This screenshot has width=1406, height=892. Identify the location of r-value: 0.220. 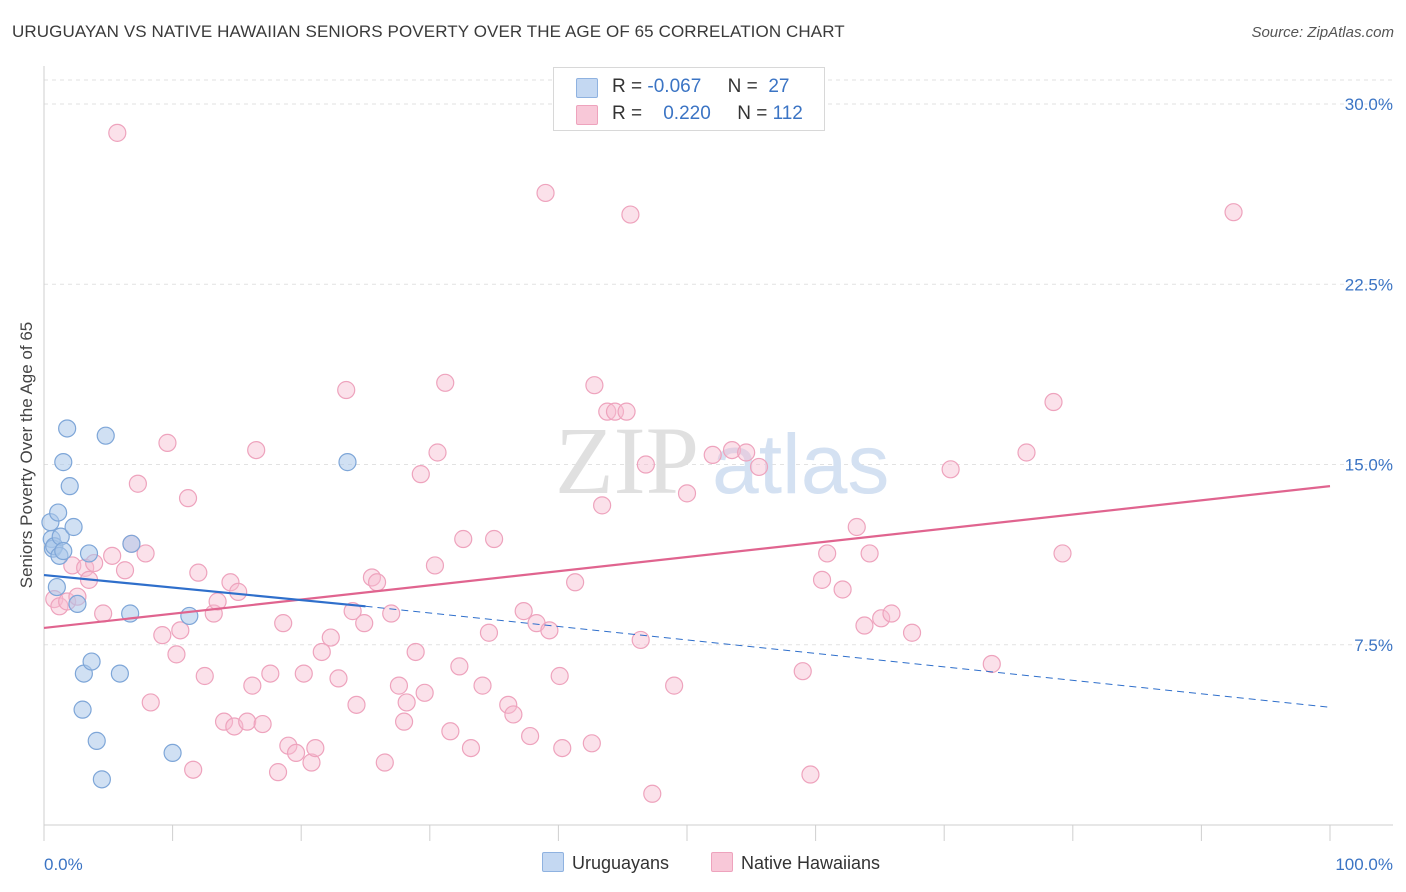
(687, 113).